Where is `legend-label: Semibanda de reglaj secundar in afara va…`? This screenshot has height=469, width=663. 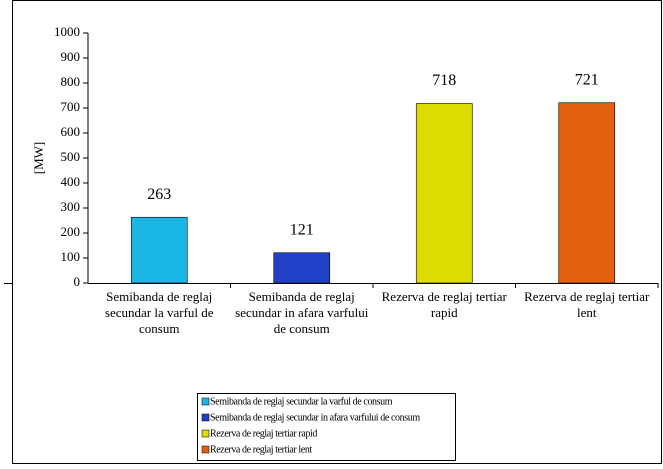 legend-label: Semibanda de reglaj secundar in afara va… is located at coordinates (315, 417).